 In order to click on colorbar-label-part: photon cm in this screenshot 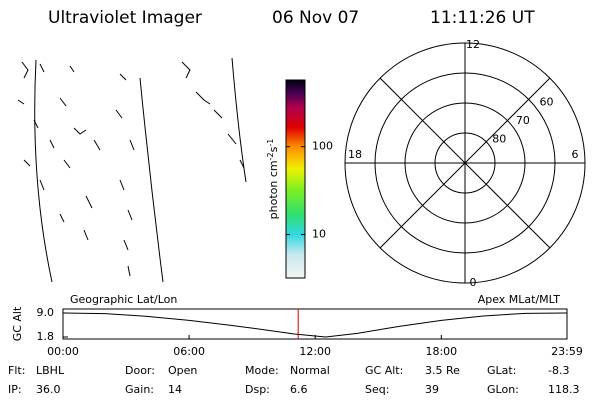, I will do `click(273, 189)`.